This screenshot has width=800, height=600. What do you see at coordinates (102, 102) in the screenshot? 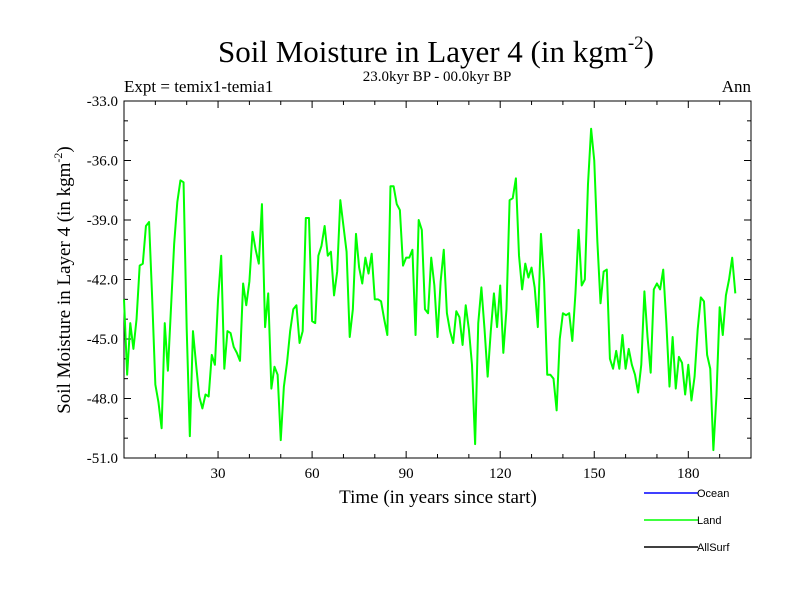
I see `y-tick-label: -33.0` at bounding box center [102, 102].